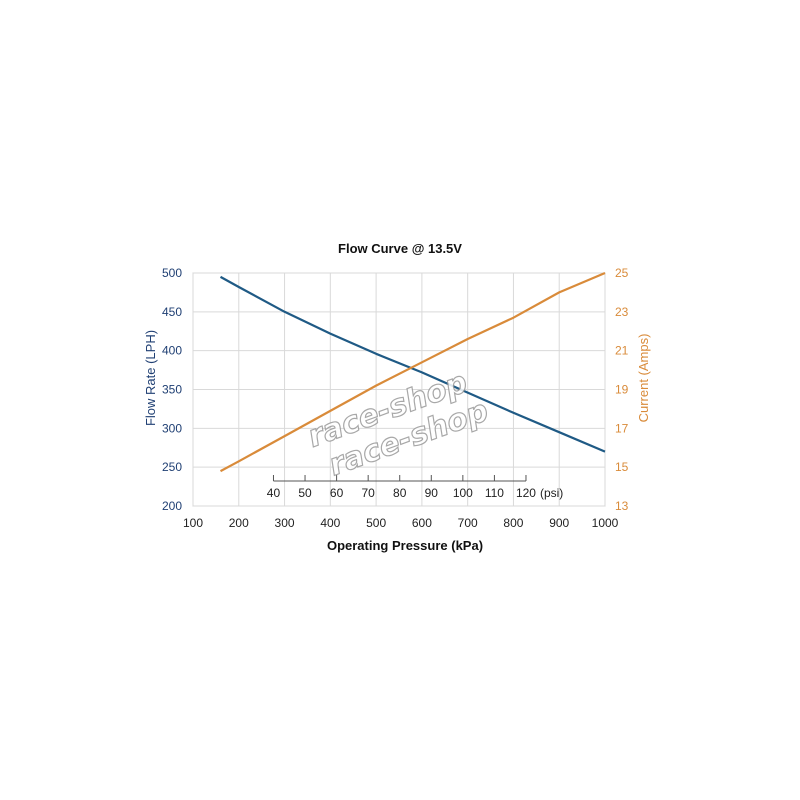  What do you see at coordinates (193, 523) in the screenshot?
I see `x-tick-label: 100` at bounding box center [193, 523].